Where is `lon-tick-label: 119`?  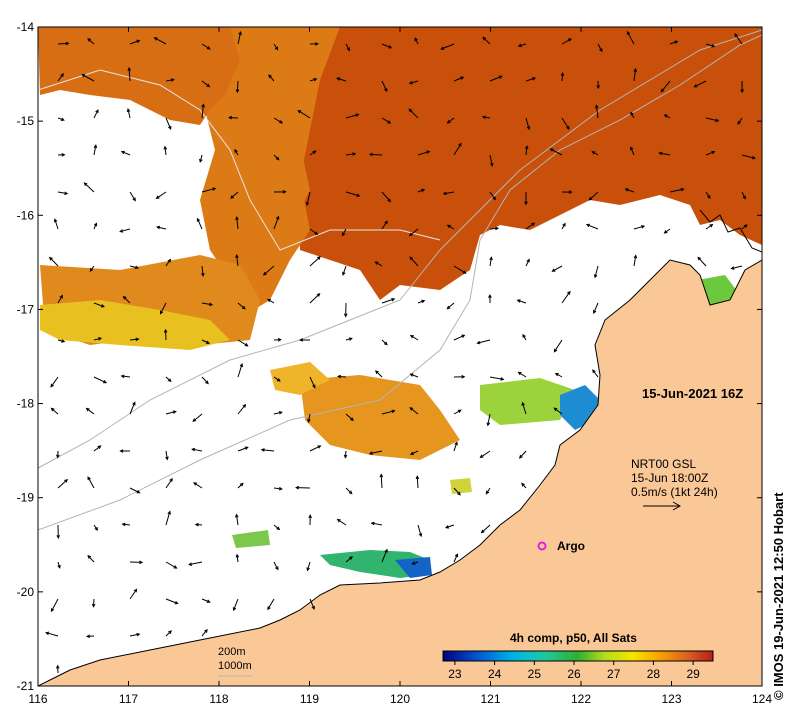 lon-tick-label: 119 is located at coordinates (309, 699).